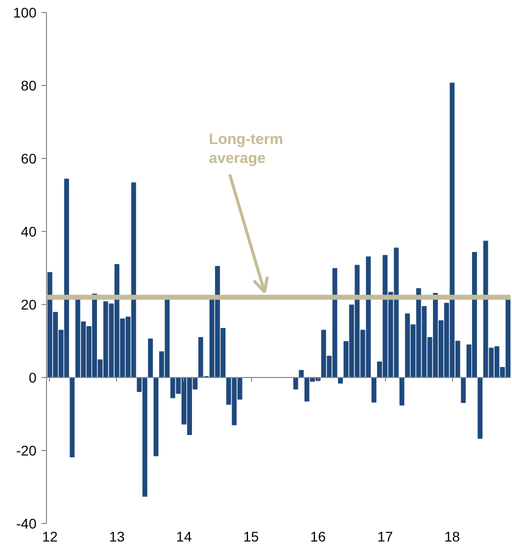  Describe the element at coordinates (251, 536) in the screenshot. I see `x-tick-label: 15` at that location.